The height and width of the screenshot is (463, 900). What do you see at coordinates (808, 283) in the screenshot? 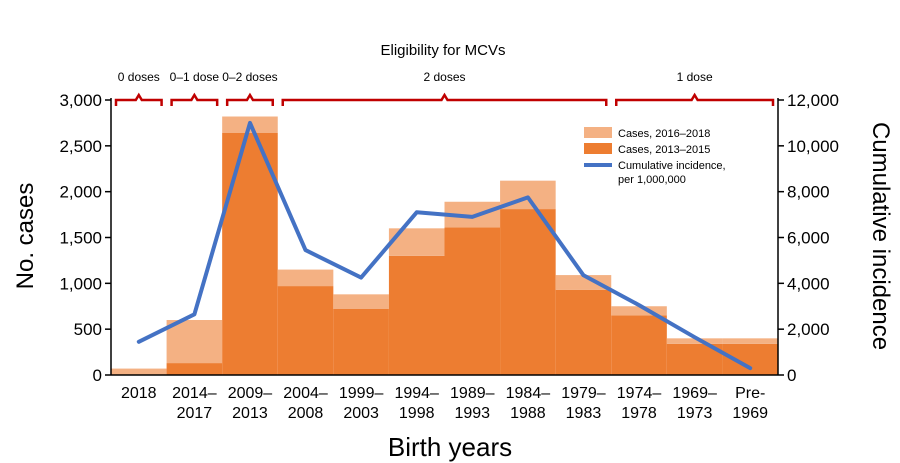
I see `y2-tick-label: 4,000` at bounding box center [808, 283].